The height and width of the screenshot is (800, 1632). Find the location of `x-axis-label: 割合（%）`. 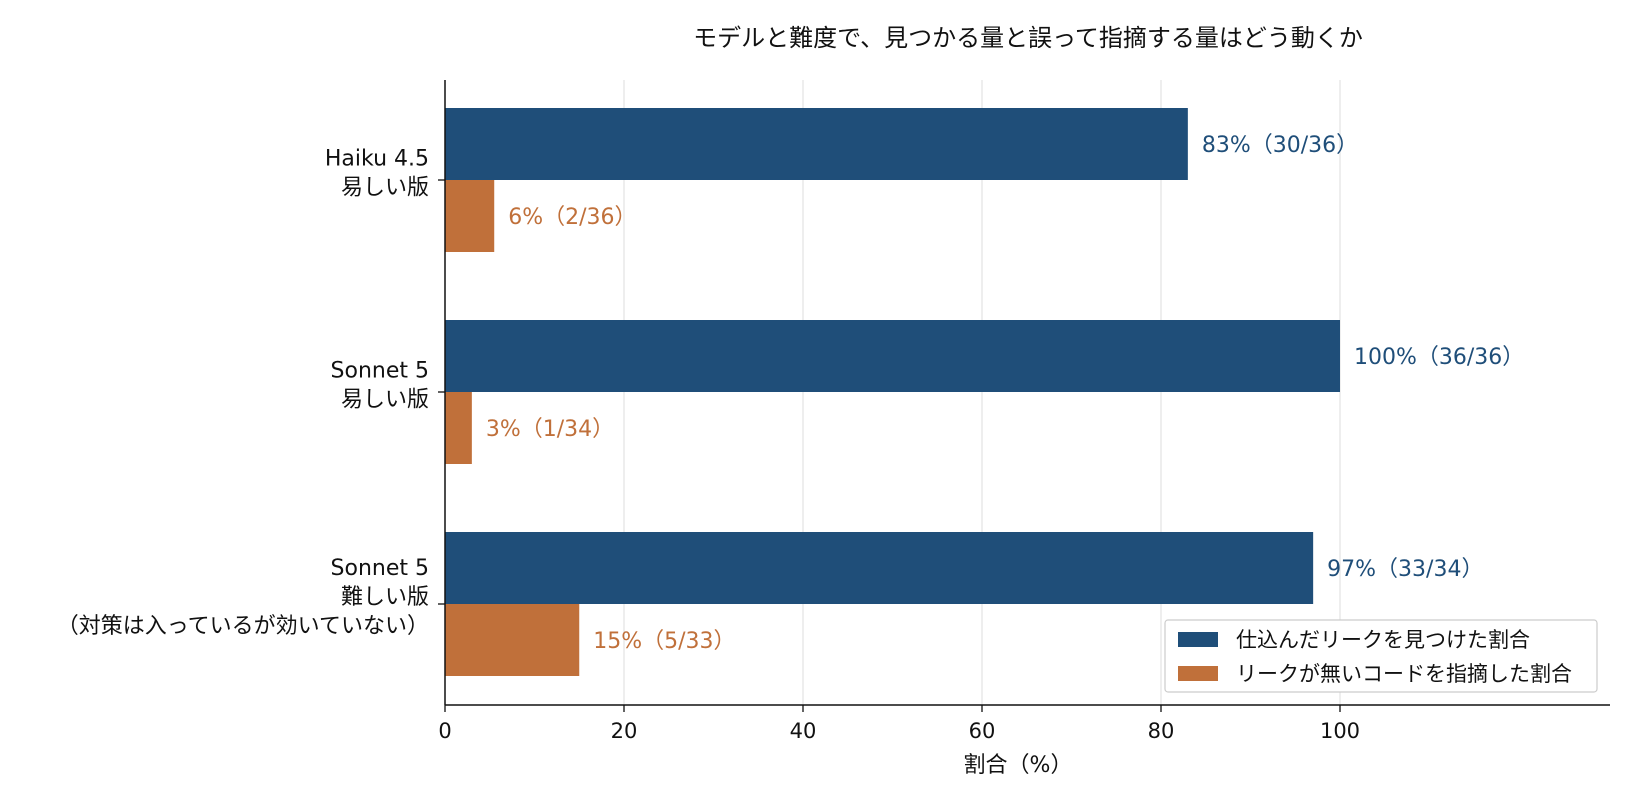

x-axis-label: 割合（%） is located at coordinates (1018, 765).